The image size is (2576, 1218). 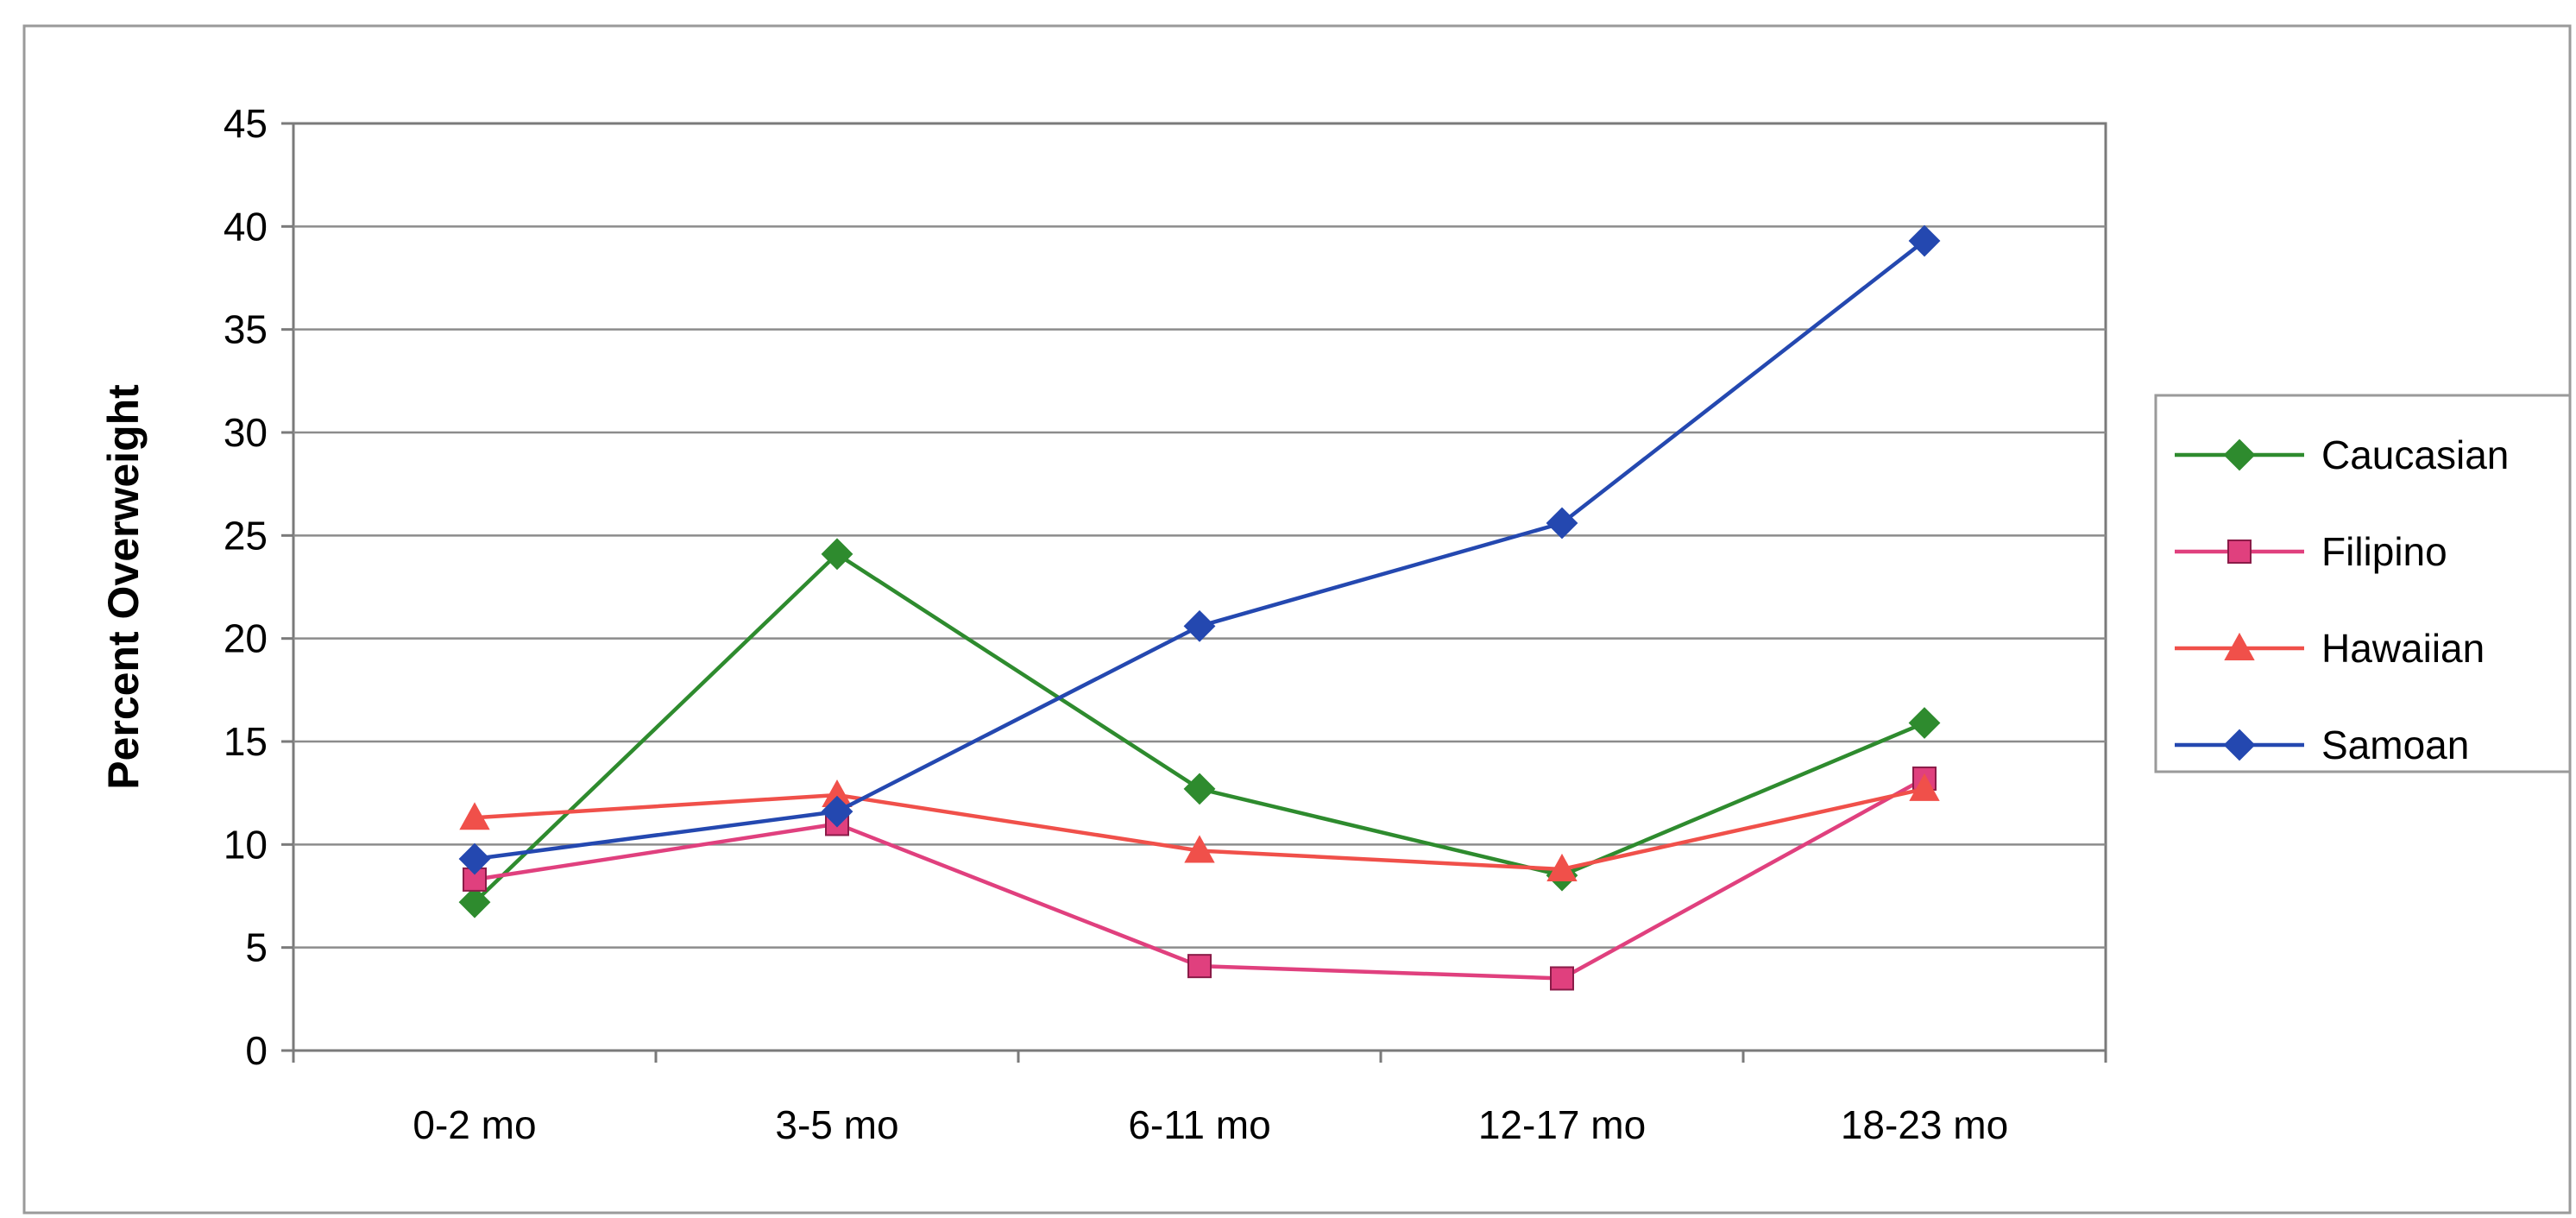 What do you see at coordinates (246, 123) in the screenshot?
I see `y-tick-label: 45` at bounding box center [246, 123].